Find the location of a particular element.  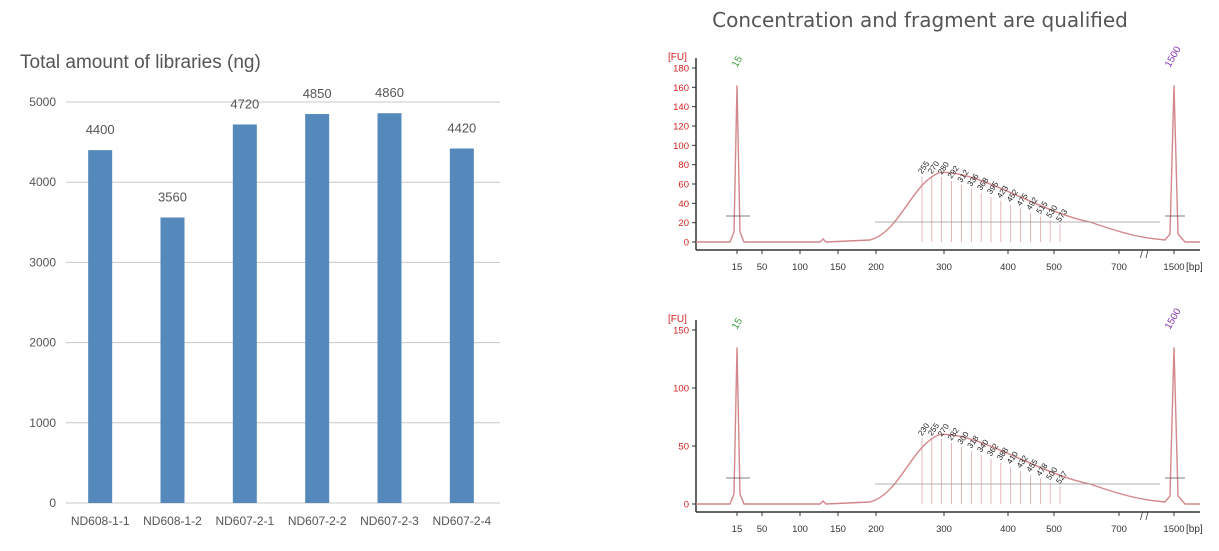

y-tick-label: 50 is located at coordinates (683, 447).